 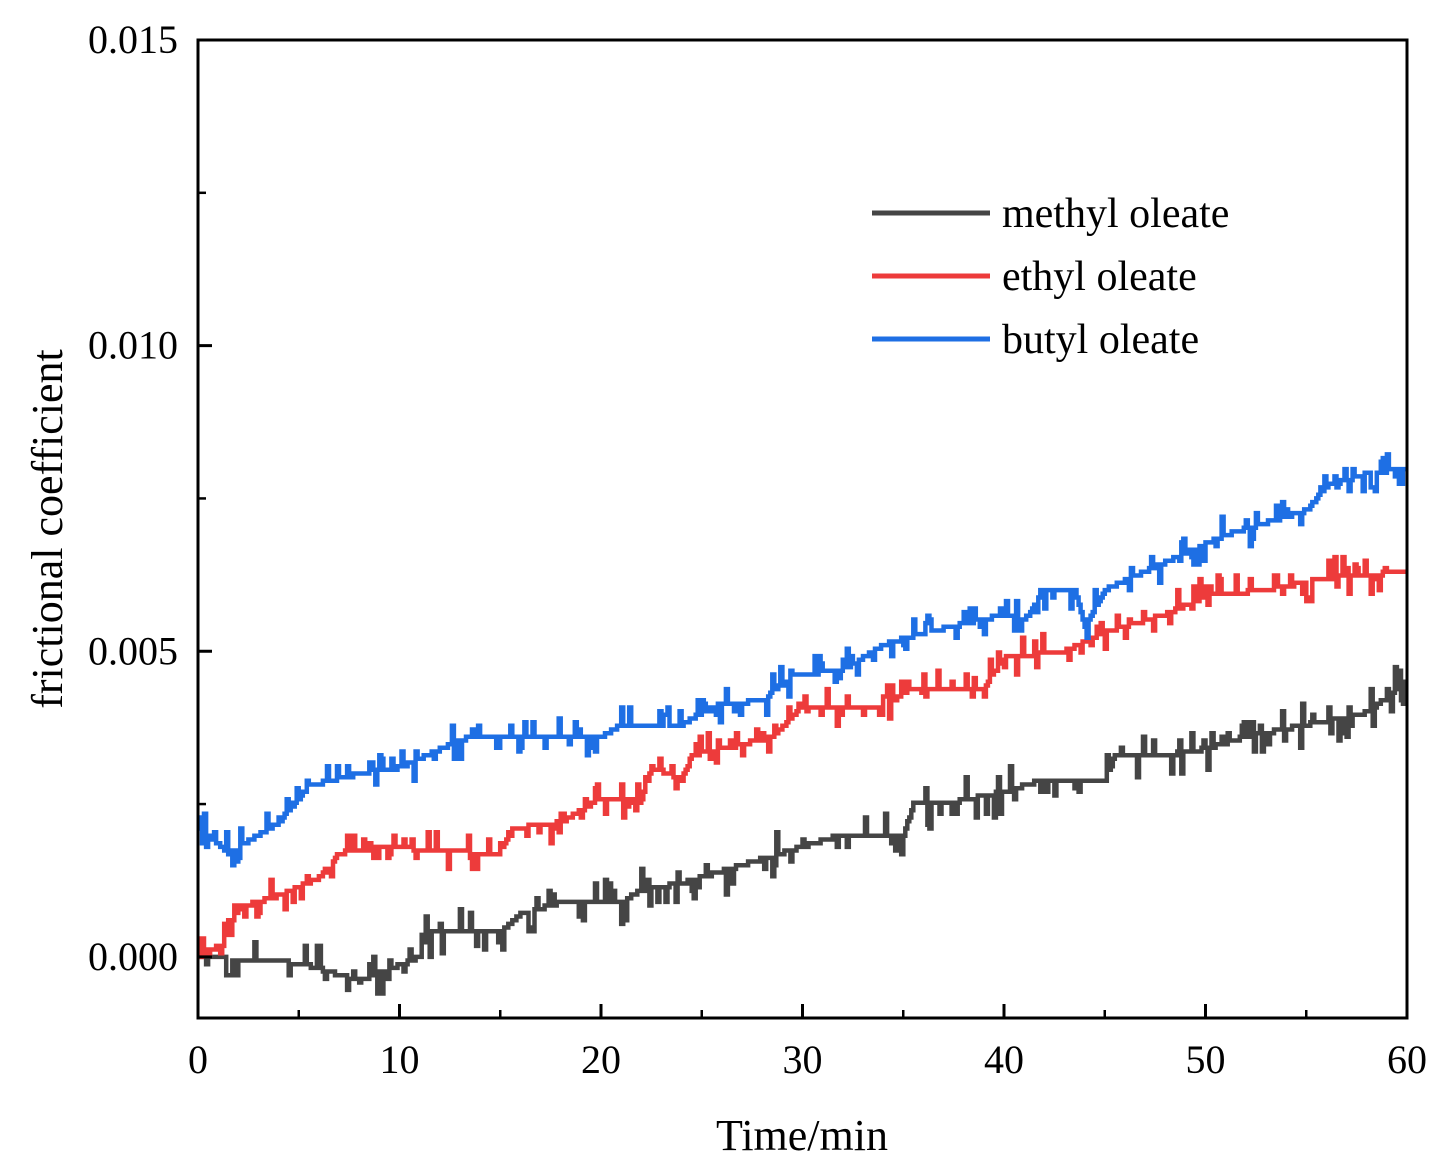 What do you see at coordinates (133, 650) in the screenshot?
I see `y-tick-label: 0.005` at bounding box center [133, 650].